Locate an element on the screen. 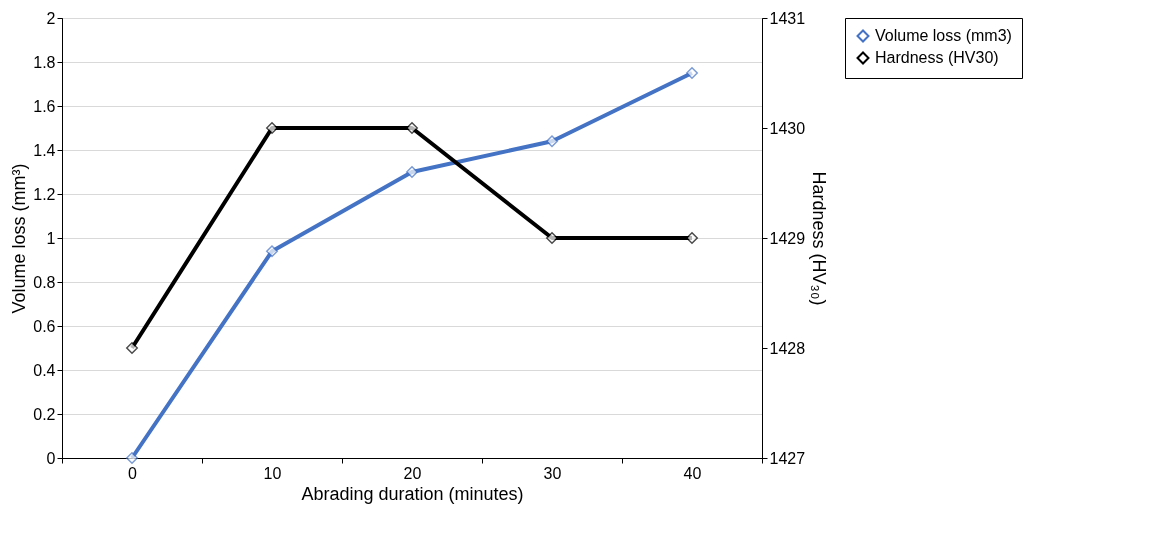 The height and width of the screenshot is (542, 1163). y2-tick-label: 1428 is located at coordinates (787, 348).